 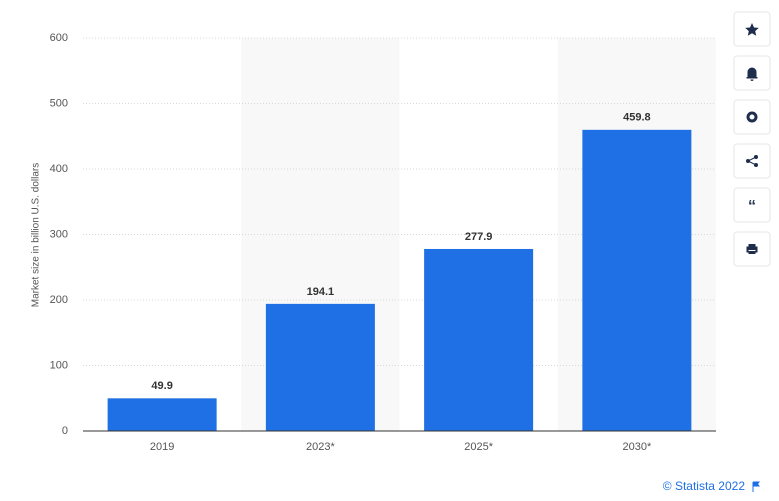 What do you see at coordinates (704, 486) in the screenshot?
I see `credit: © Statista 2022` at bounding box center [704, 486].